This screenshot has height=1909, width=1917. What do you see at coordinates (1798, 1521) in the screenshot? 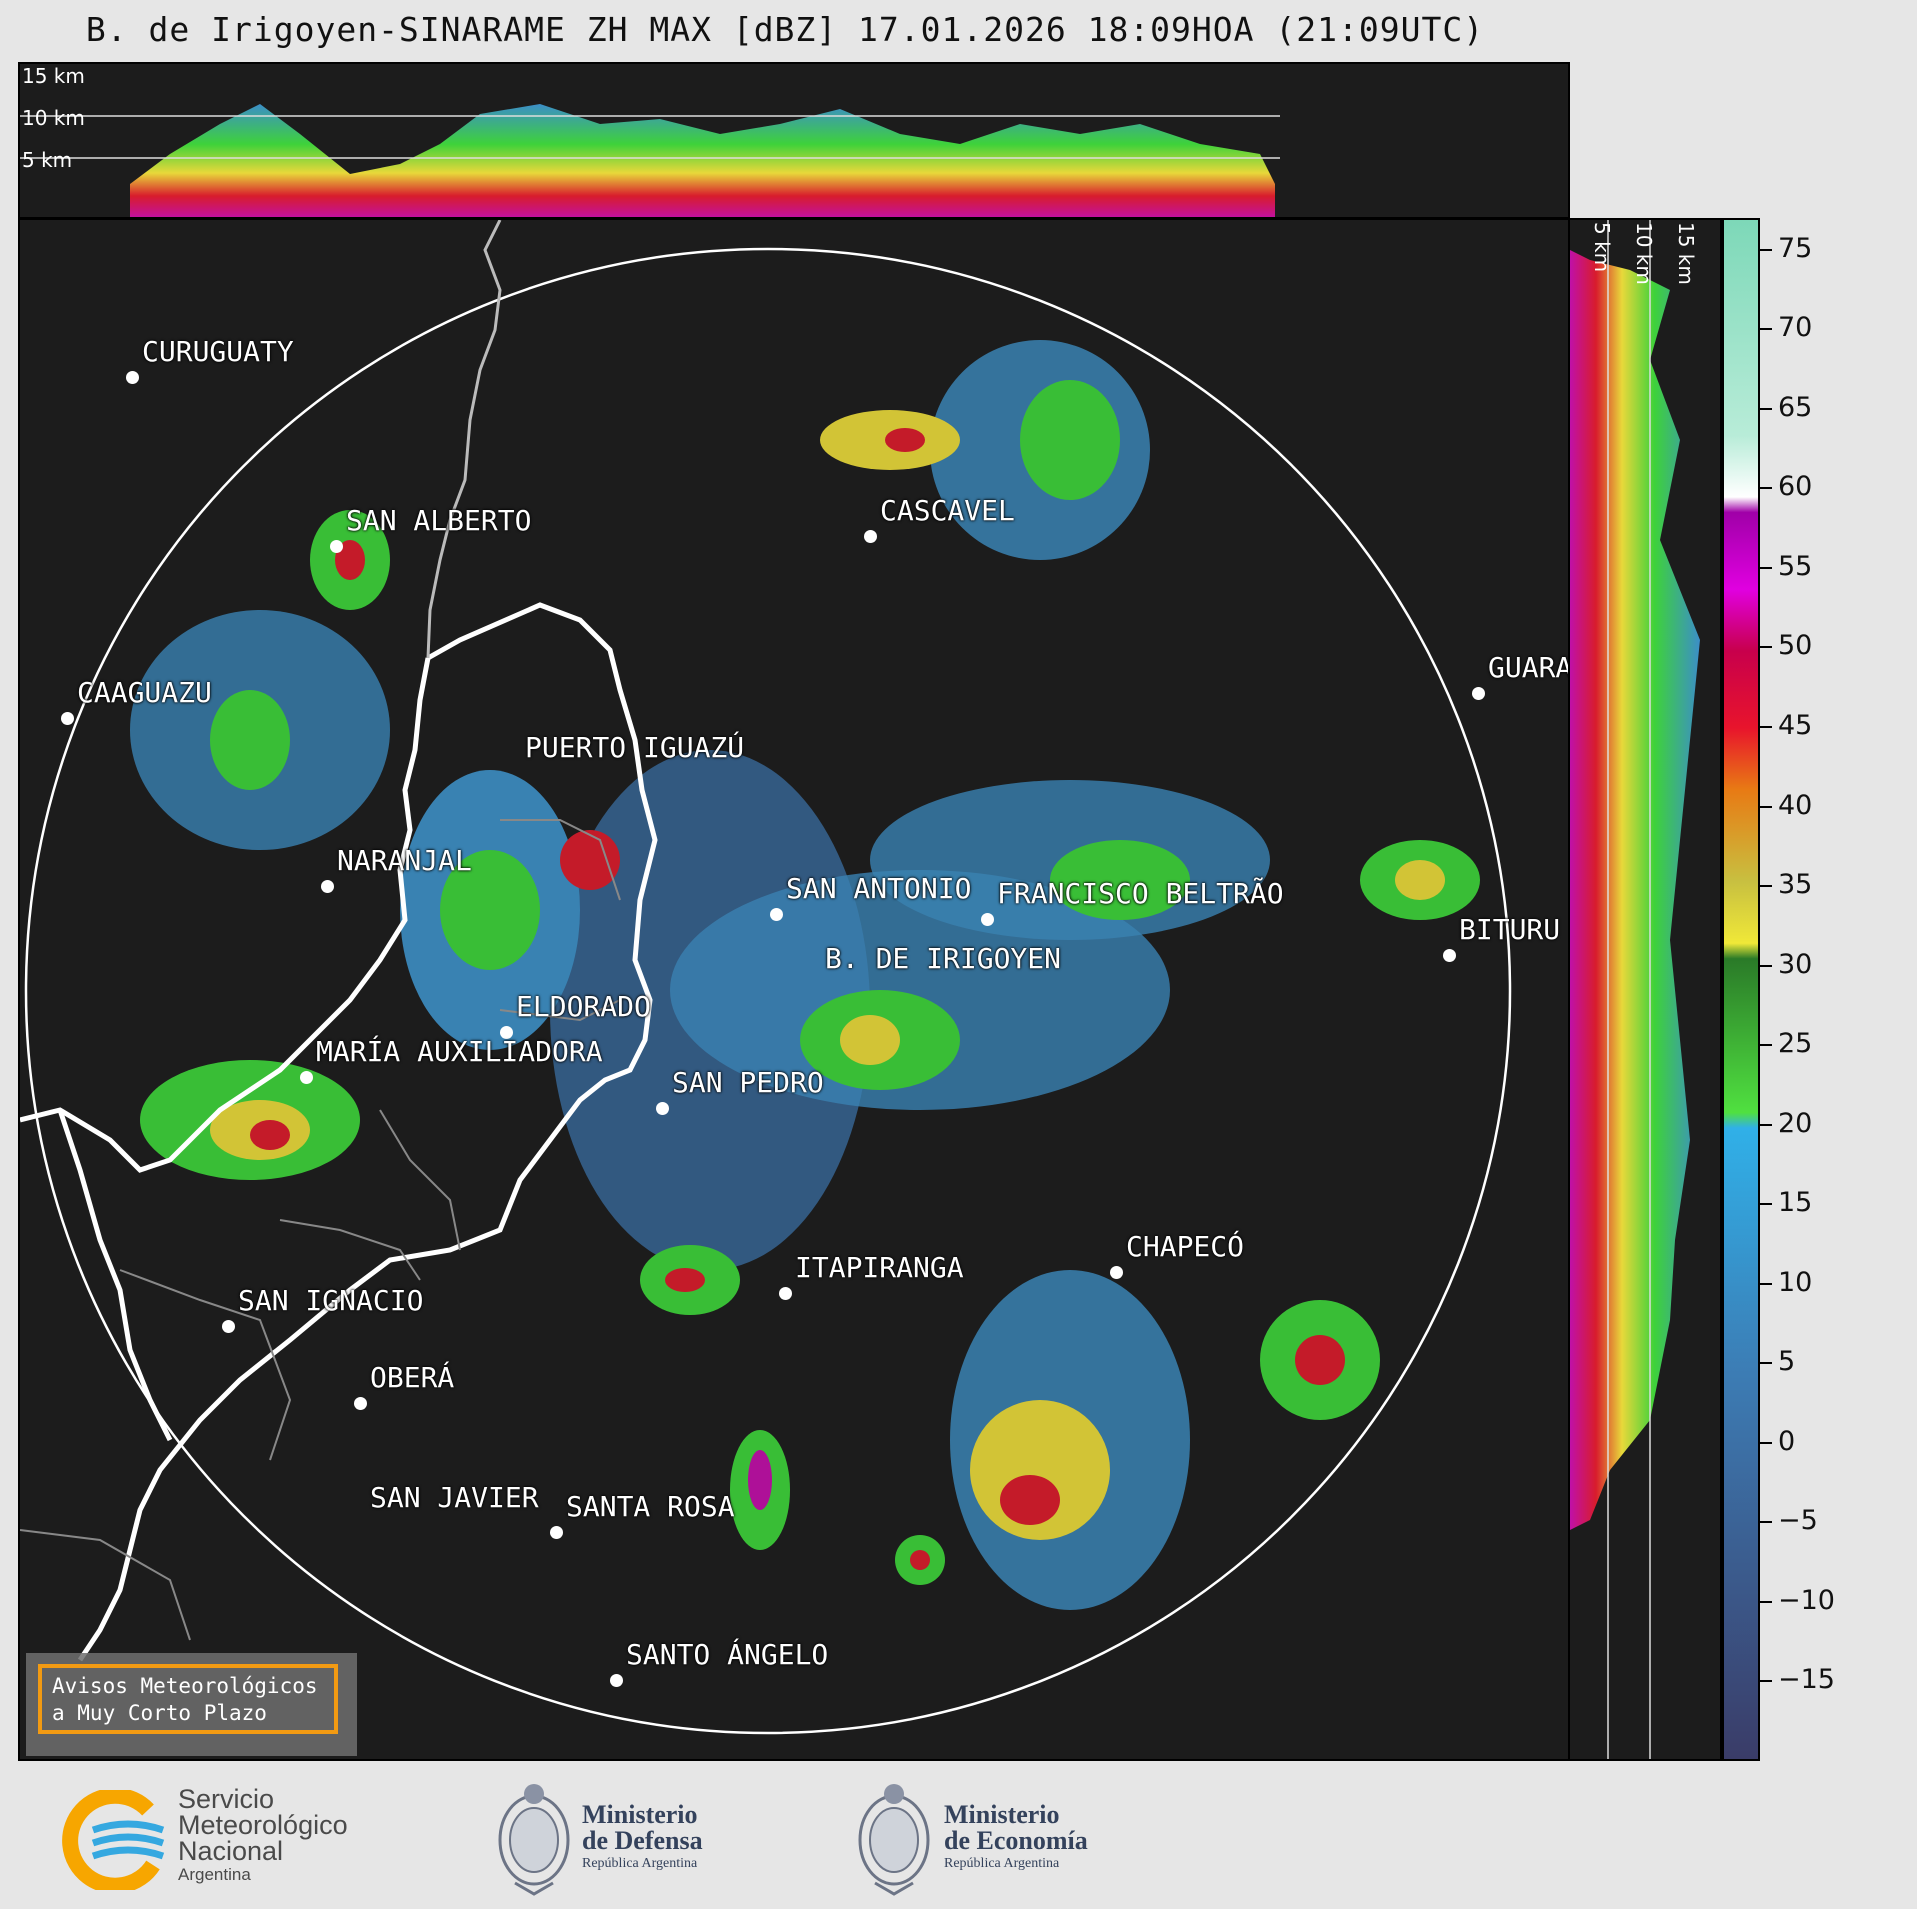
I see `colorbar-tick-label: −5` at bounding box center [1798, 1521].